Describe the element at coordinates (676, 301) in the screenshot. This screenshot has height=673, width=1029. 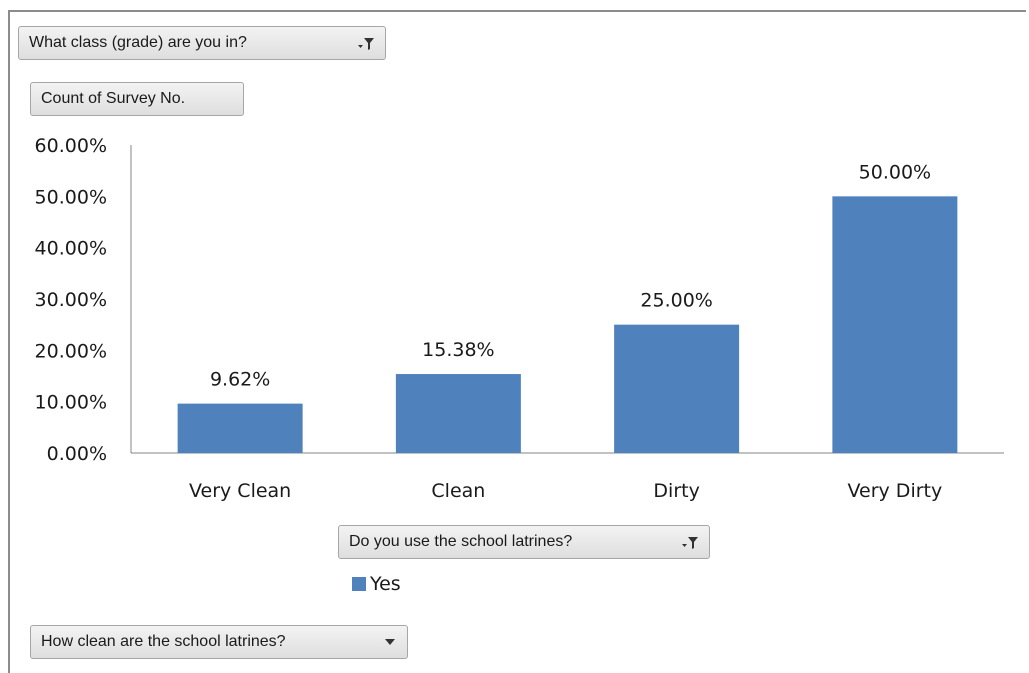
I see `data-label: 25.00%` at that location.